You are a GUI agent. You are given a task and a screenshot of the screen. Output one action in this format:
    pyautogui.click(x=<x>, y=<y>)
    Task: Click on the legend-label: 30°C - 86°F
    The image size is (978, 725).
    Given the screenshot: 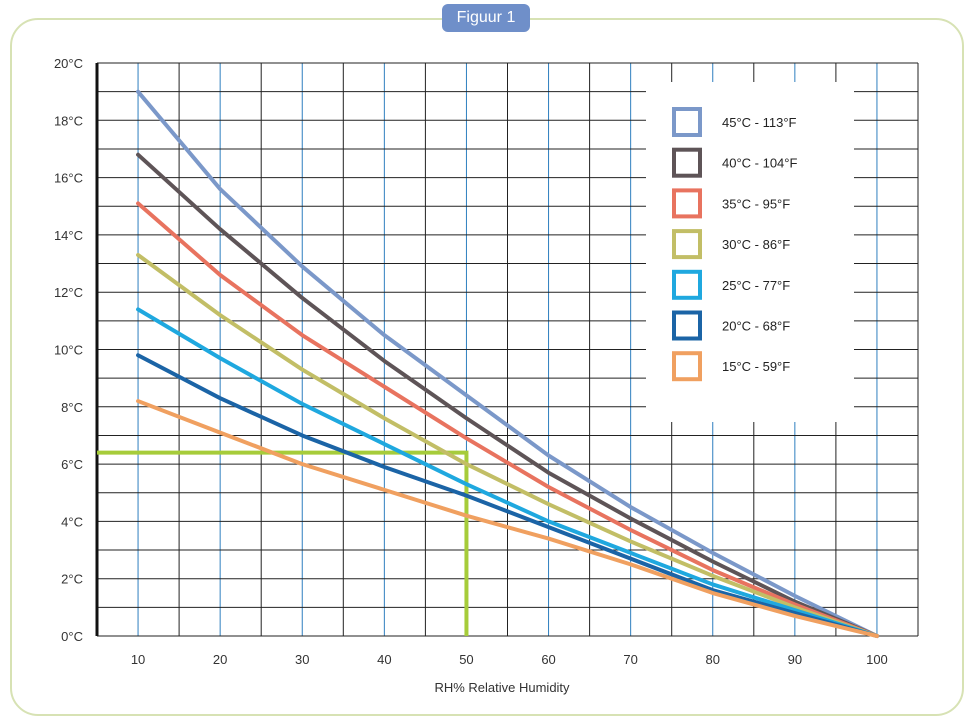 What is the action you would take?
    pyautogui.click(x=756, y=244)
    